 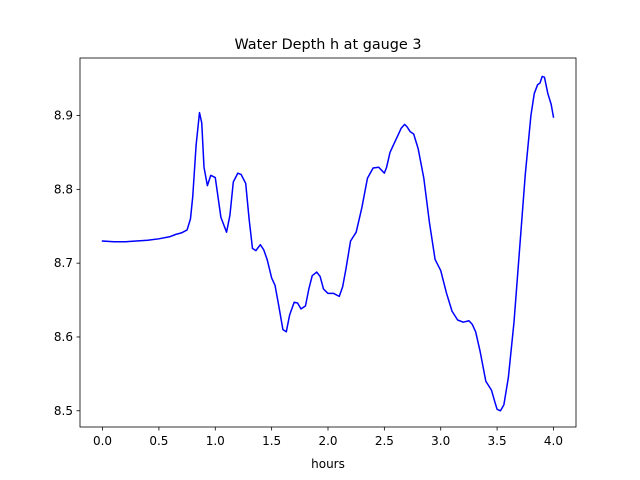 What do you see at coordinates (327, 45) in the screenshot?
I see `chart-title: Water Depth h at gauge 3` at bounding box center [327, 45].